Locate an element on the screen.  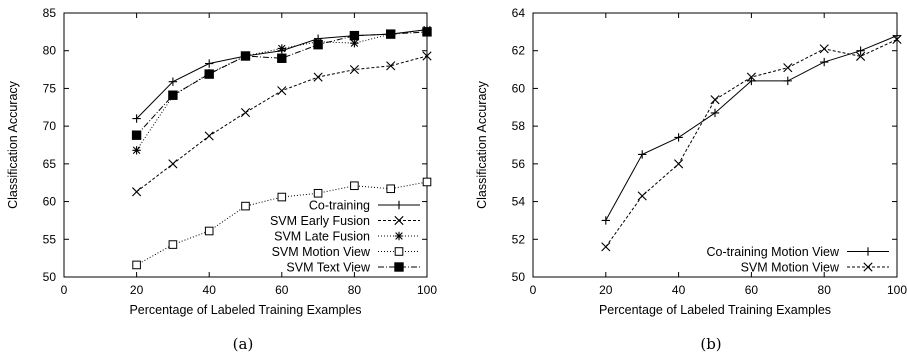
y-tick-label: 52 is located at coordinates (519, 239).